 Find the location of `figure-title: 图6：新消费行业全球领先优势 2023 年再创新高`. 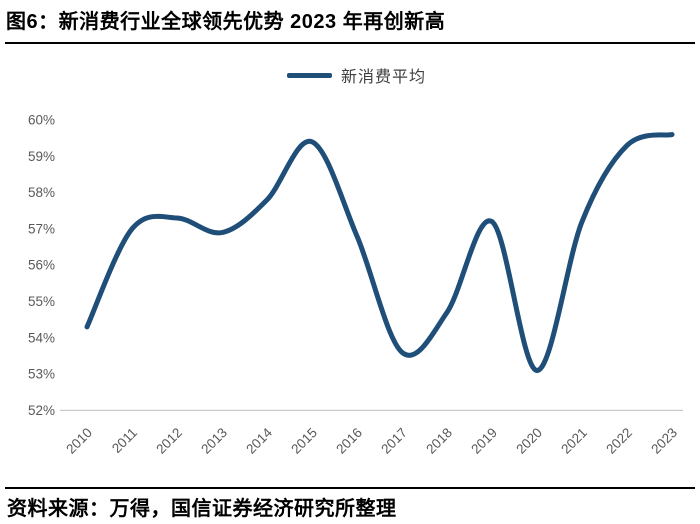

figure-title: 图6：新消费行业全球领先优势 2023 年再创新高 is located at coordinates (226, 22).